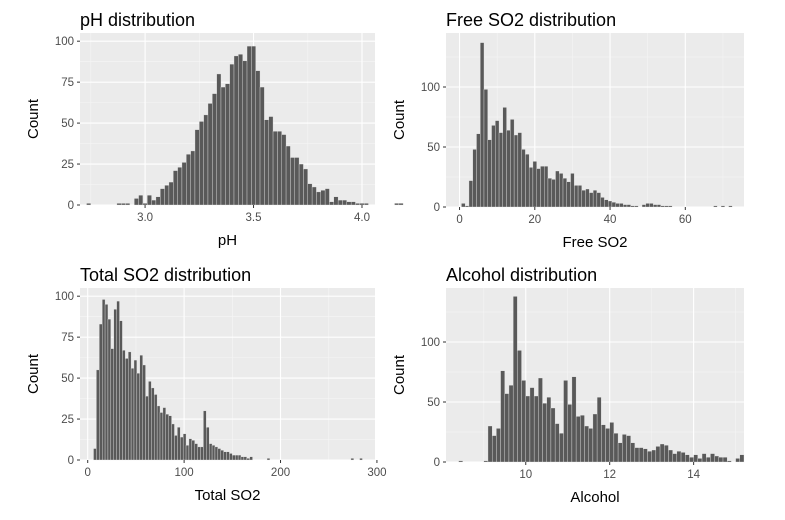 Image resolution: width=785 pixels, height=520 pixels. What do you see at coordinates (228, 380) in the screenshot?
I see `bars` at bounding box center [228, 380].